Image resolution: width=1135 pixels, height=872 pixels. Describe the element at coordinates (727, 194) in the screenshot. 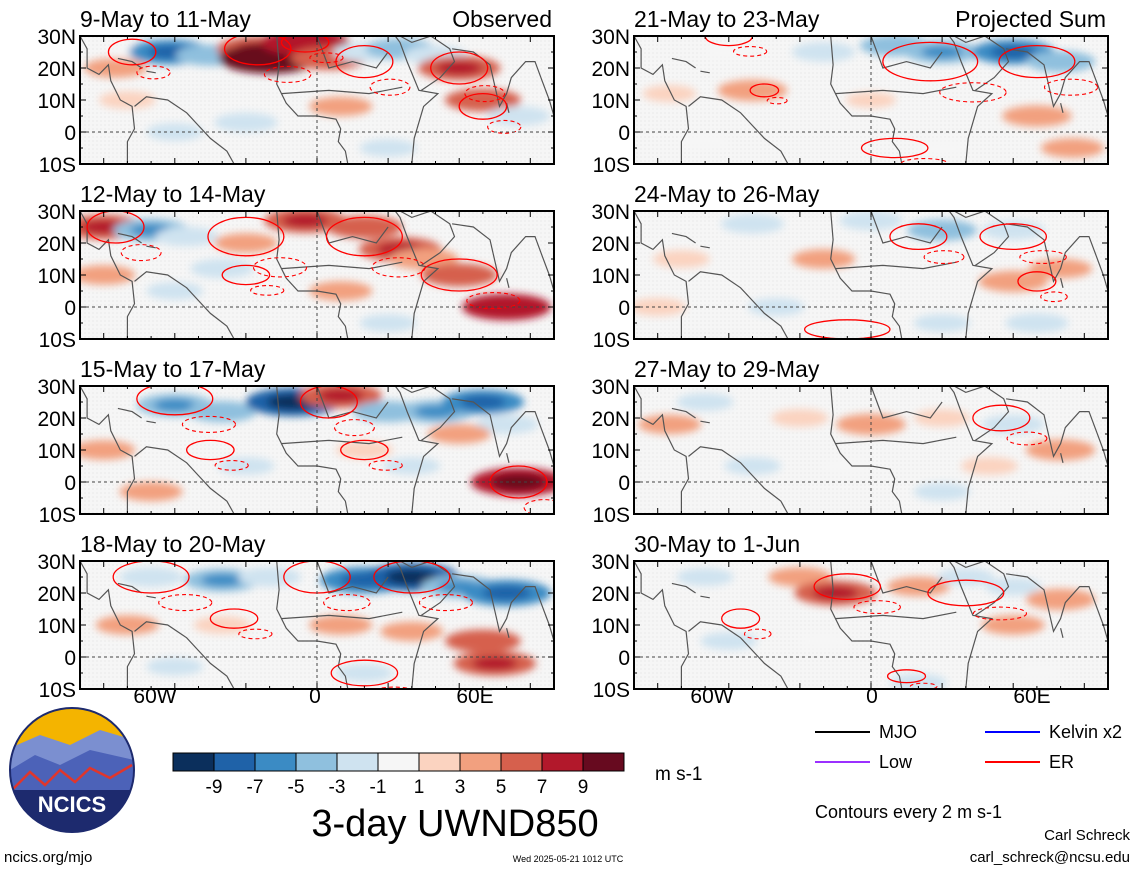

I see `panel-title: 24-May to 26-May` at that location.